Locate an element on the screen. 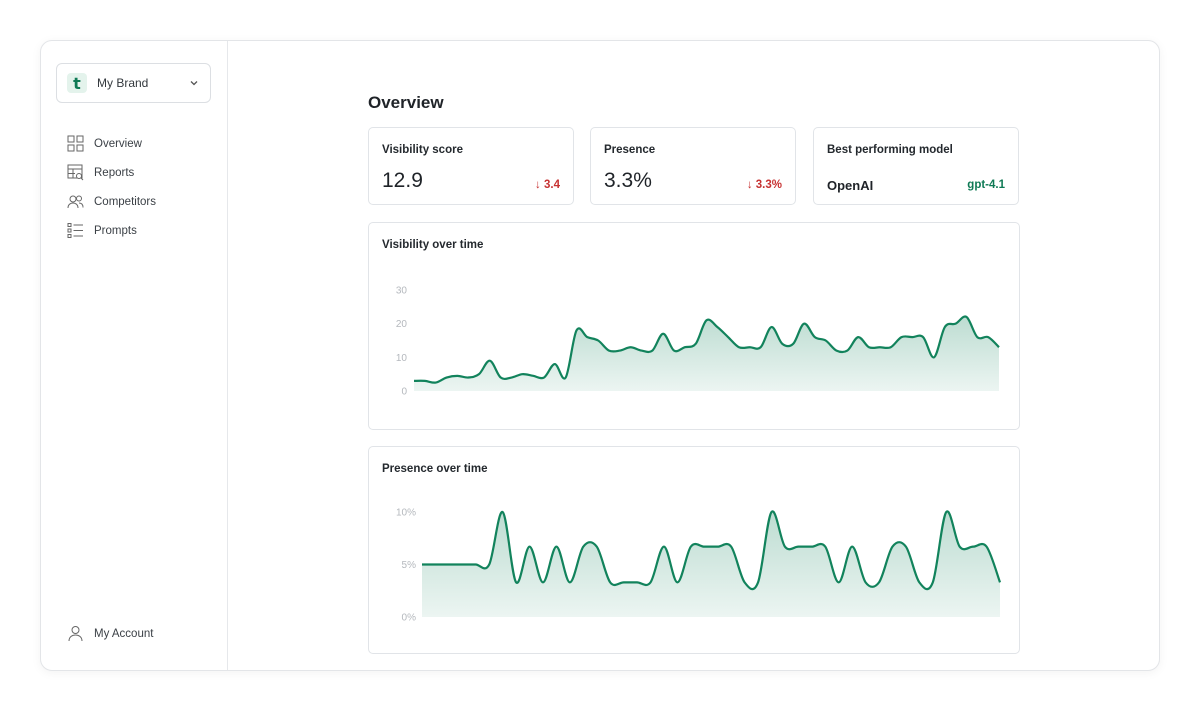  kpi-label: Best performing model is located at coordinates (890, 150).